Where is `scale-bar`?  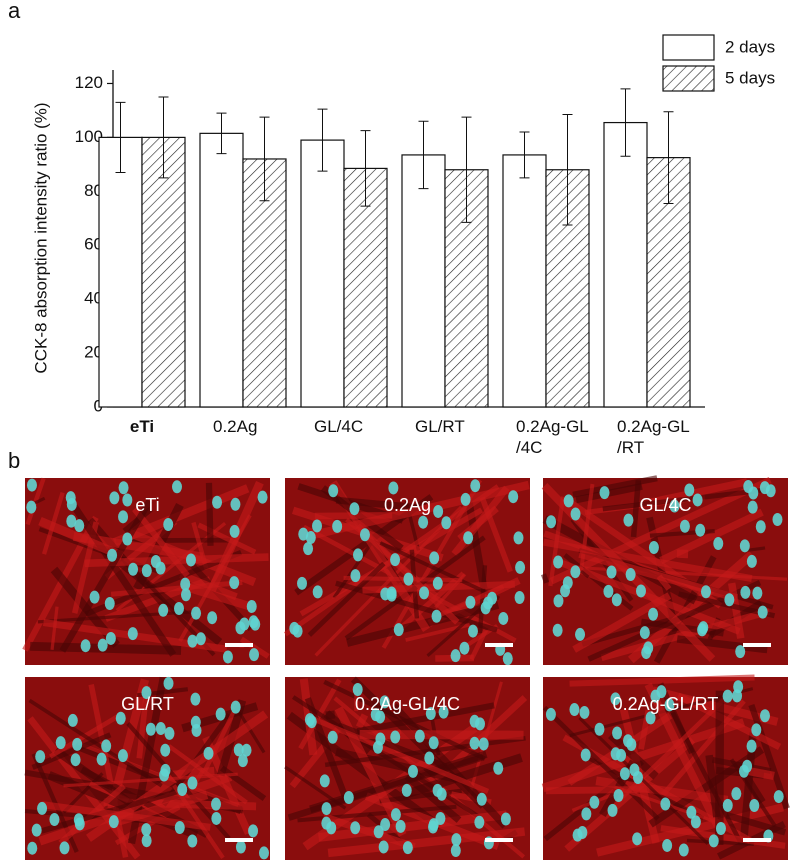
scale-bar is located at coordinates (239, 840).